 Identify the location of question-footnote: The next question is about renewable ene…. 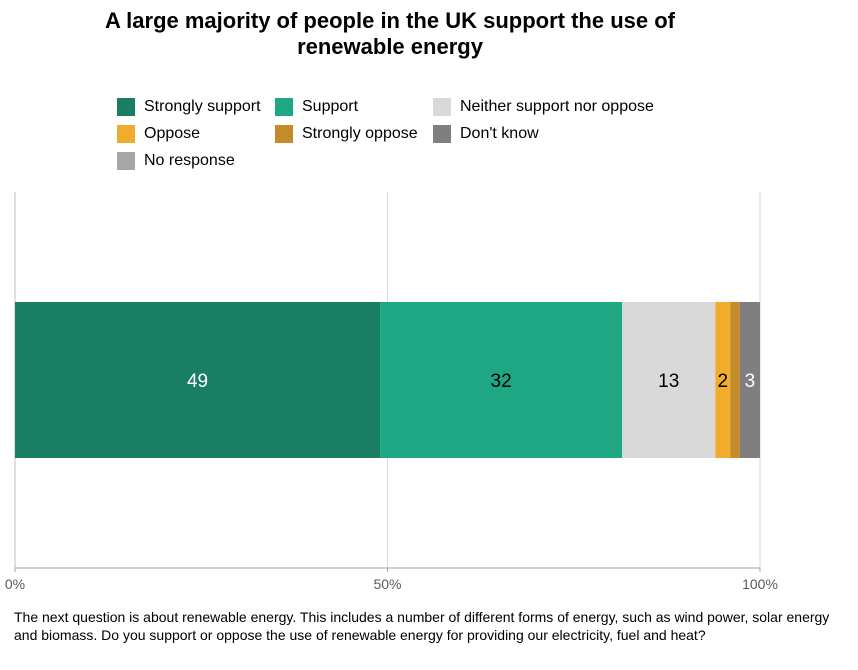
(422, 626).